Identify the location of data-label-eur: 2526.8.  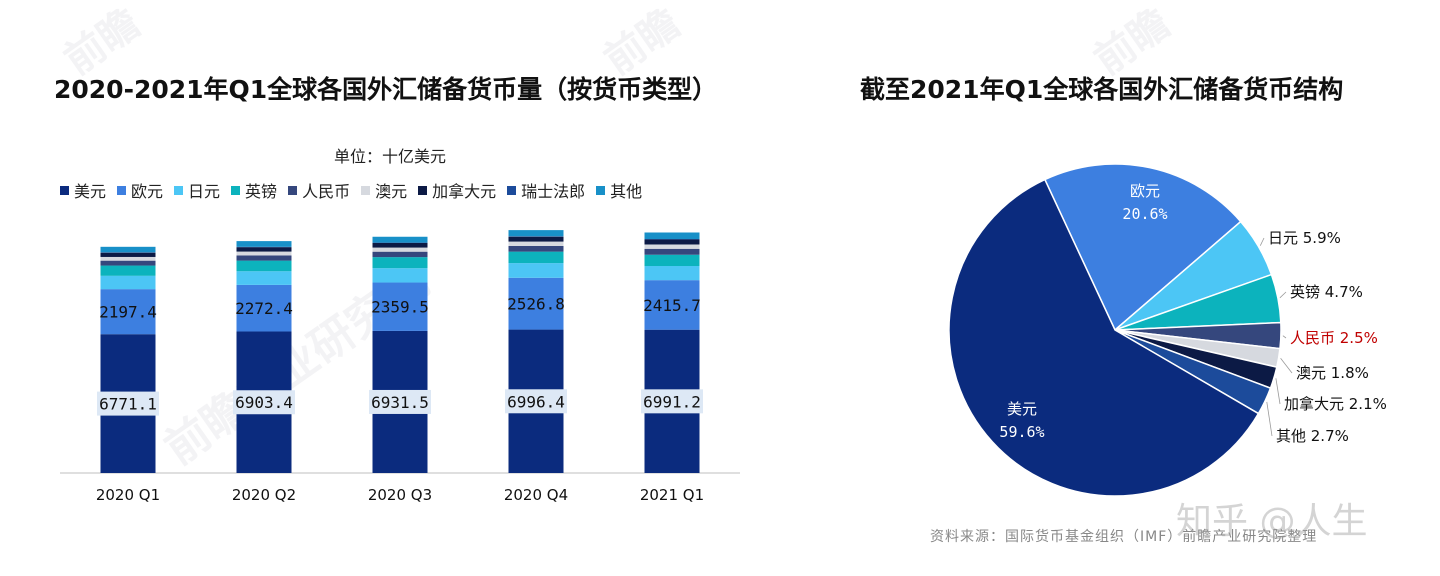
(536, 304).